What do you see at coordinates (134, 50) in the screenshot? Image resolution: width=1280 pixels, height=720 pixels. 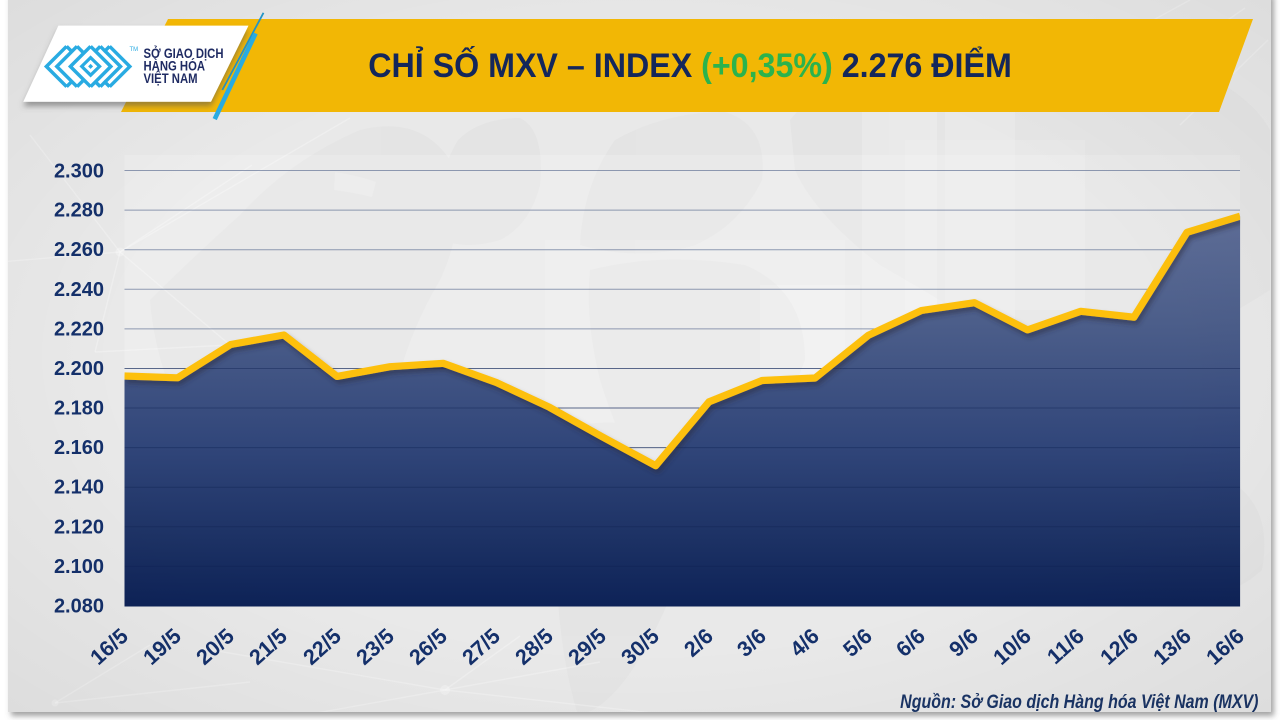 I see `svg-text: TM` at bounding box center [134, 50].